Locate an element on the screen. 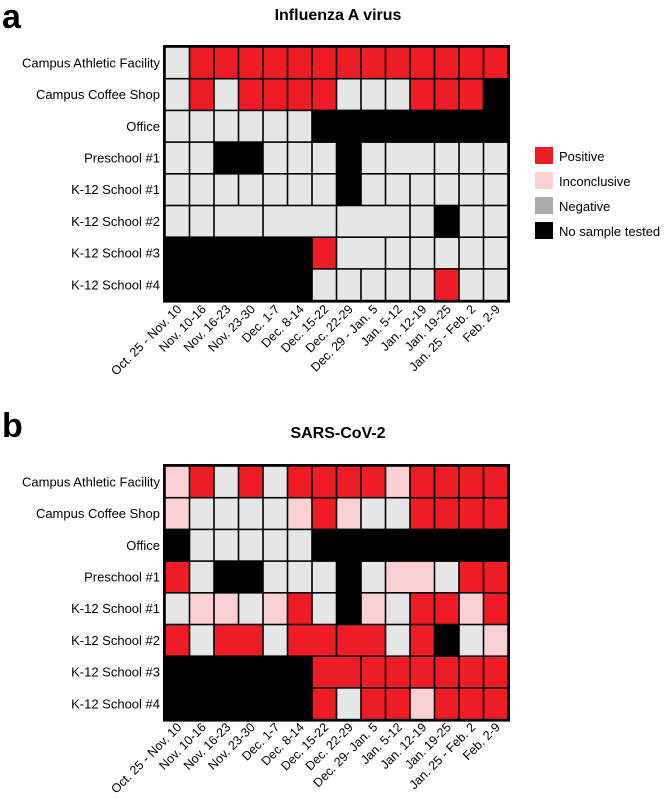  cell-inconclusive-merged is located at coordinates (410, 576).